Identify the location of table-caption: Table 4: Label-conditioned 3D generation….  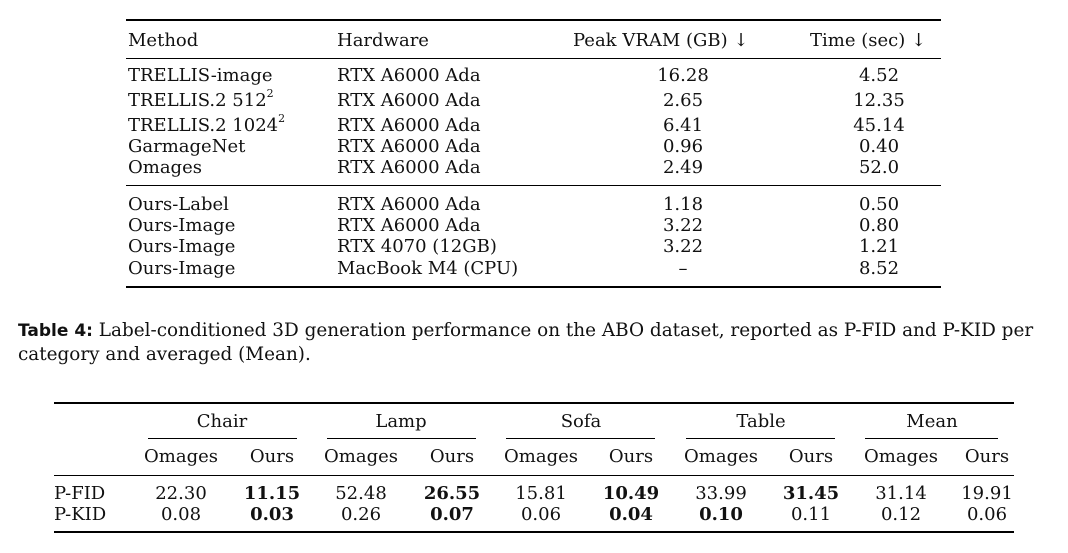
(540, 342).